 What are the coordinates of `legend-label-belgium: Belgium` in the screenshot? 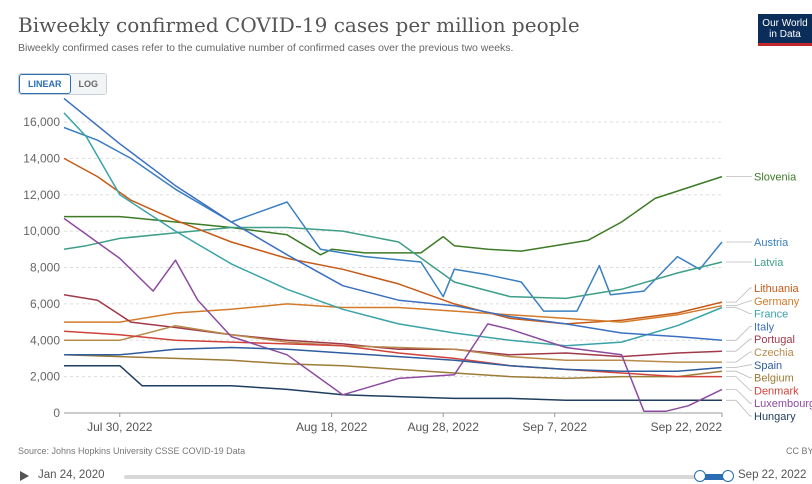 It's located at (774, 379).